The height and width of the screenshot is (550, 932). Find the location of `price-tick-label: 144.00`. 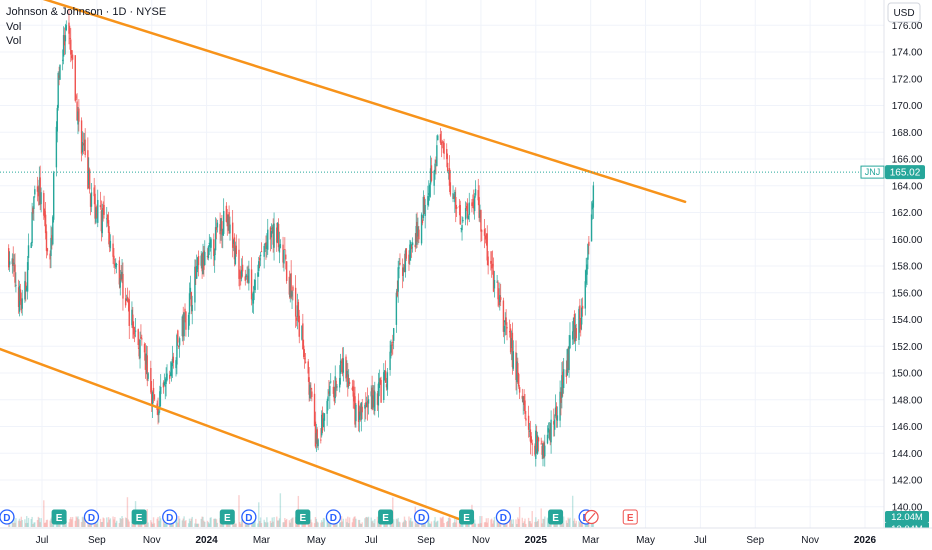

price-tick-label: 144.00 is located at coordinates (907, 454).